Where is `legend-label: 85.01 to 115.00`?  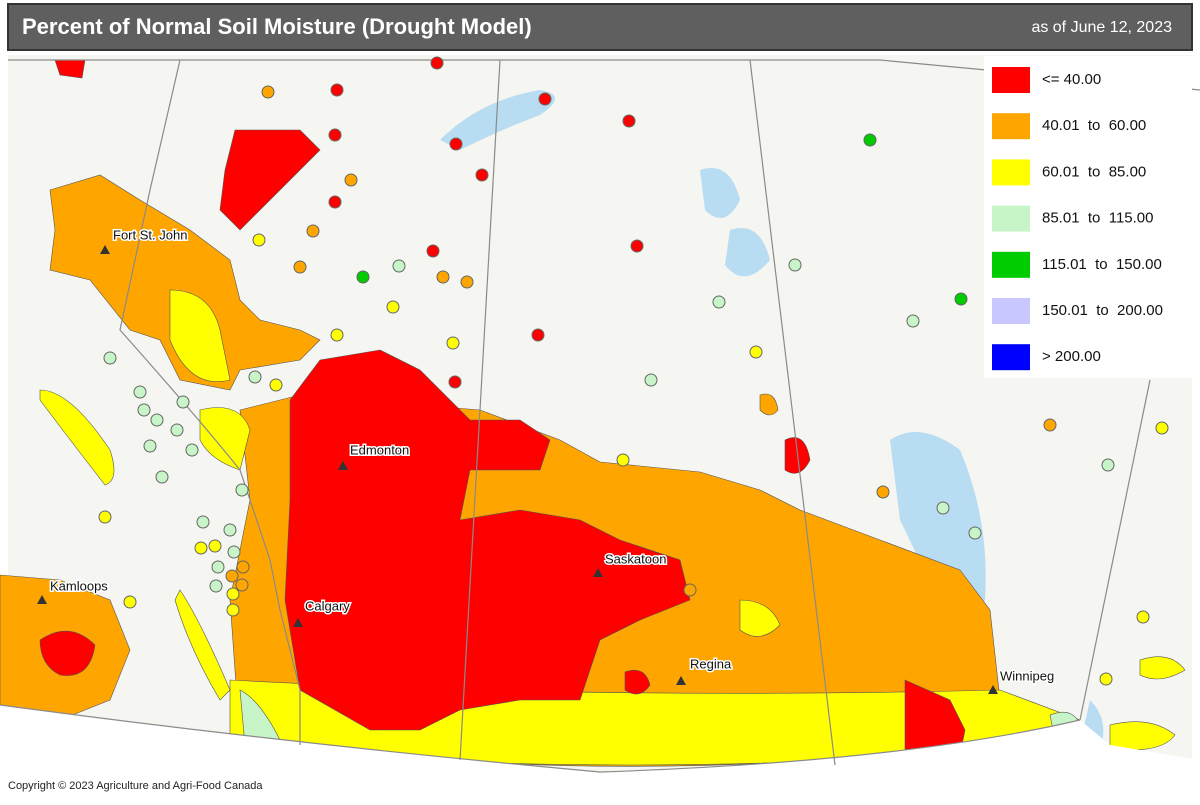 legend-label: 85.01 to 115.00 is located at coordinates (1097, 218).